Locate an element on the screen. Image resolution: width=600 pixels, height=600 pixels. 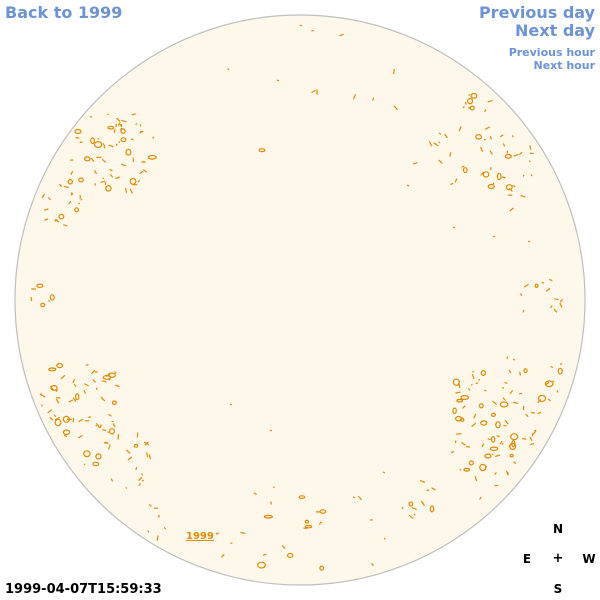
compass-west: W is located at coordinates (589, 559).